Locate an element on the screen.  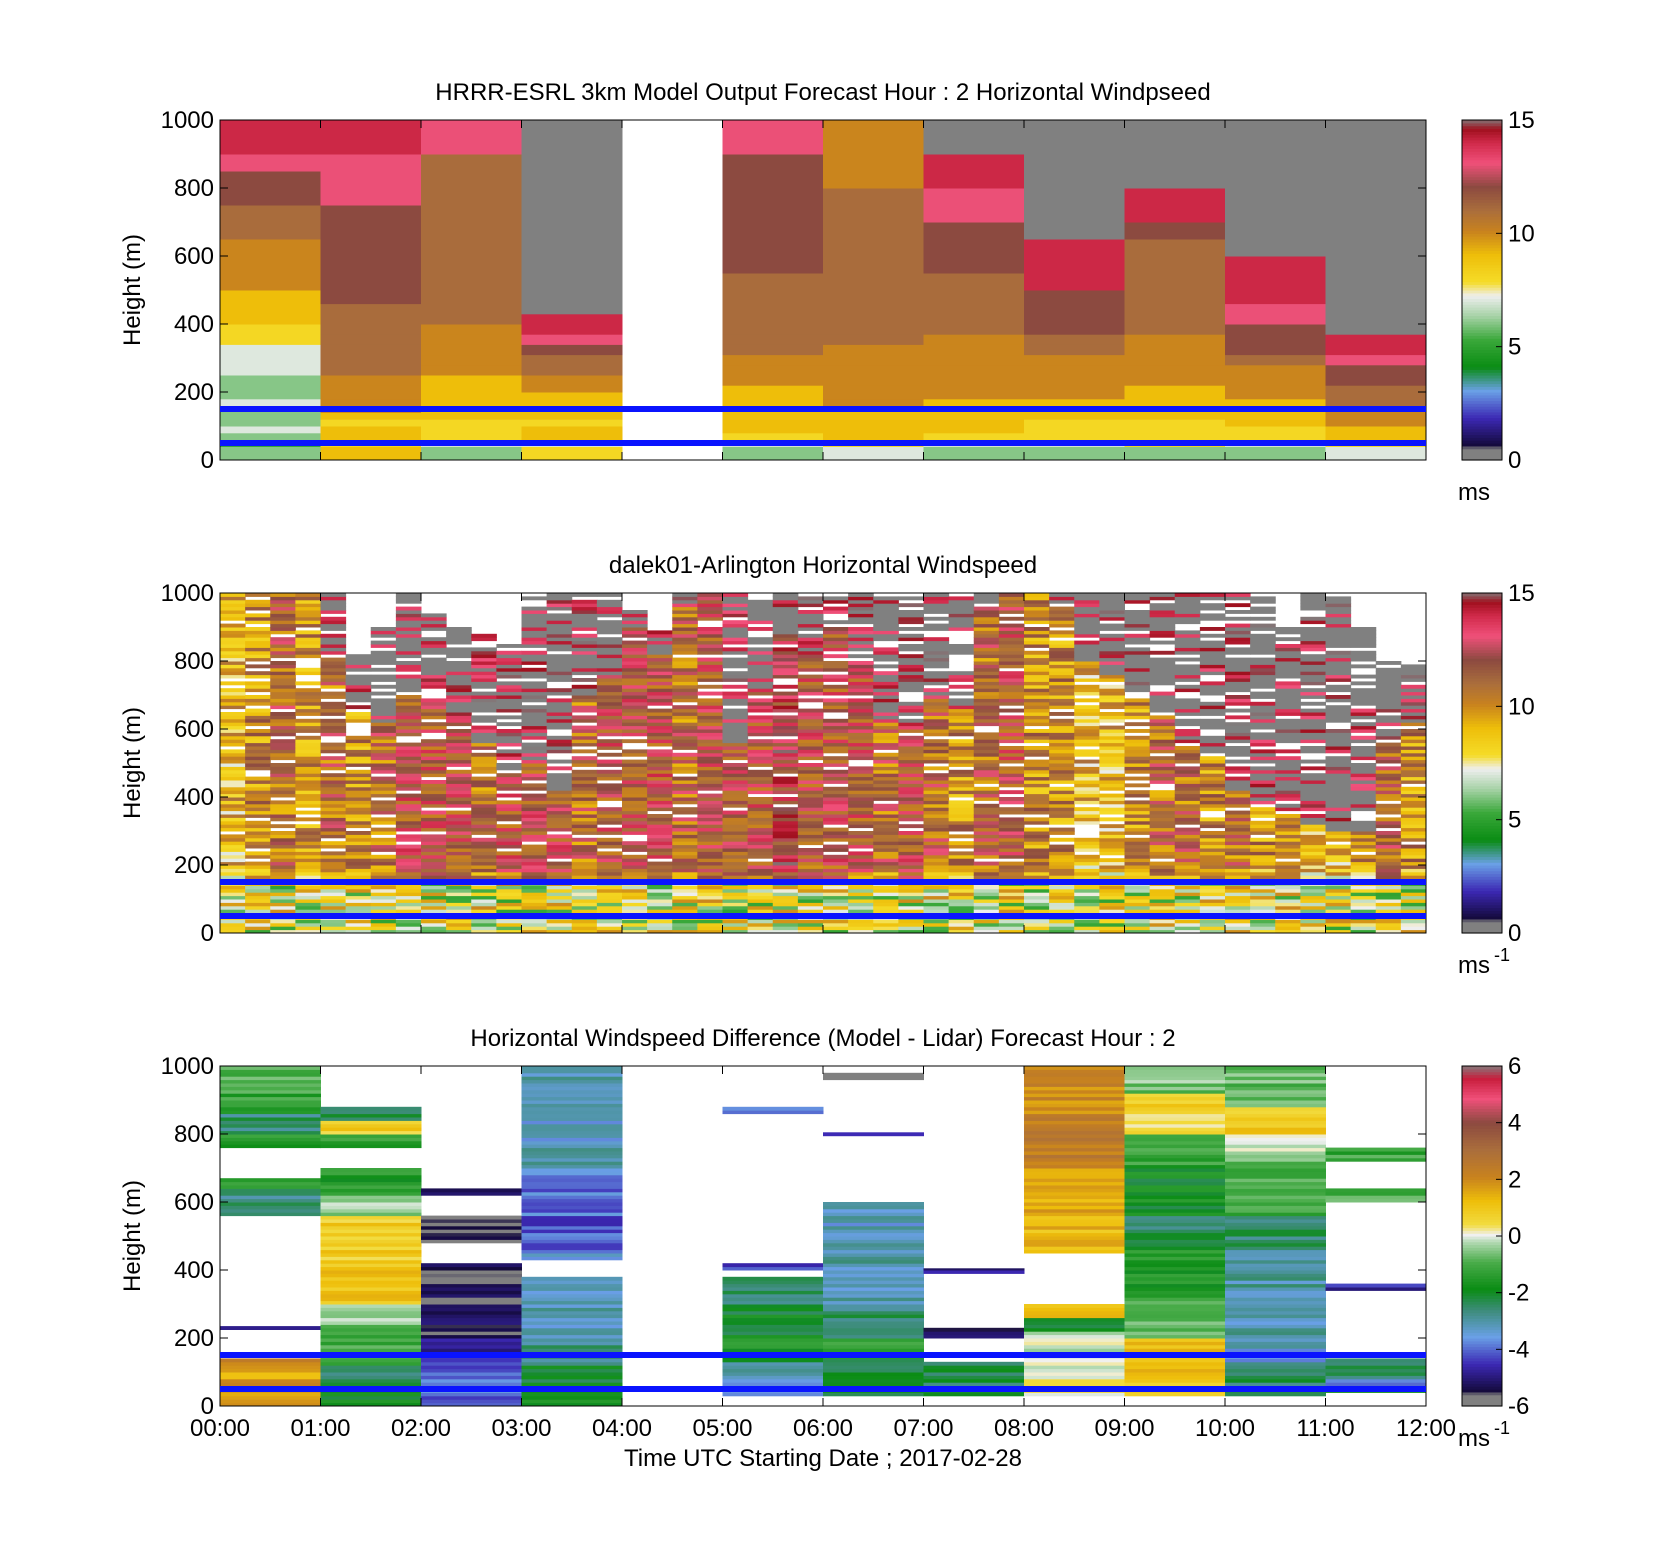
colorbar-tick-label: 10 is located at coordinates (1521, 233).